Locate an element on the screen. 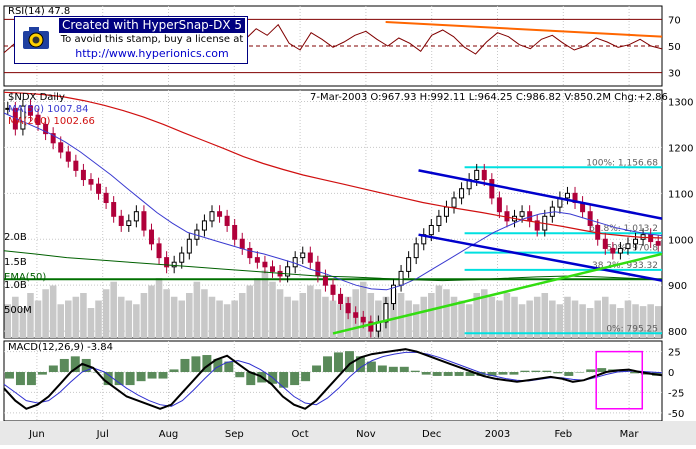 The height and width of the screenshot is (449, 696). stamp-link: http://www.hyperionics.com is located at coordinates (152, 53).